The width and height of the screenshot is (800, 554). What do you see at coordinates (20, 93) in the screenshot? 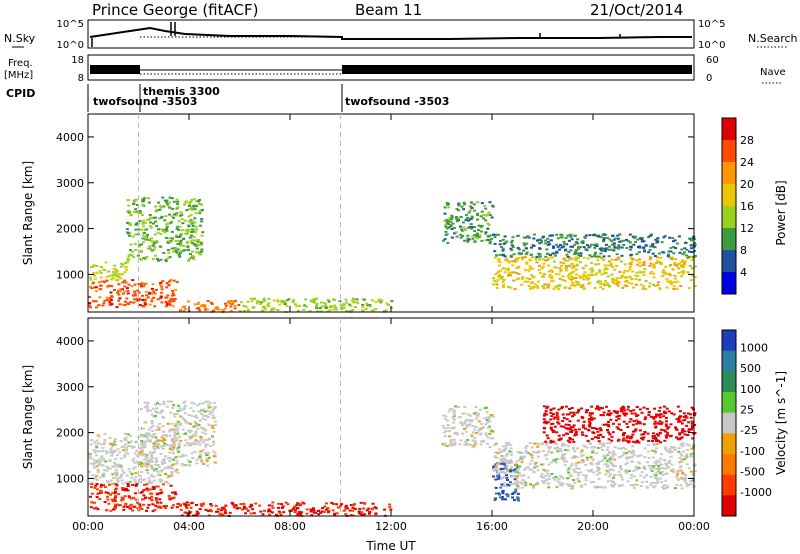
I see `cpid-label: CPID` at bounding box center [20, 93].